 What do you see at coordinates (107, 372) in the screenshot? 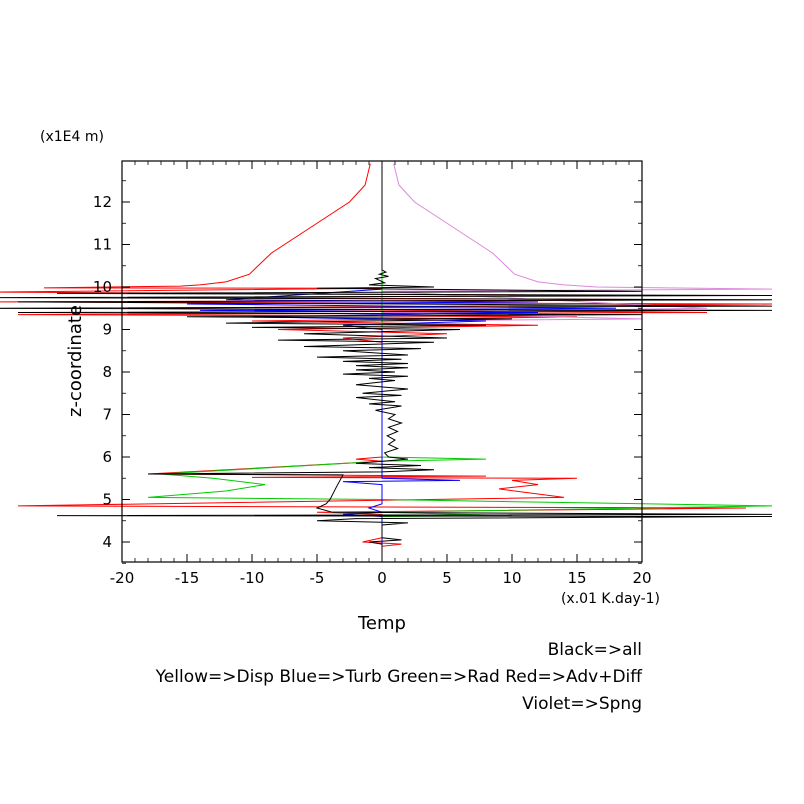
I see `y-tick-label: 8` at bounding box center [107, 372].